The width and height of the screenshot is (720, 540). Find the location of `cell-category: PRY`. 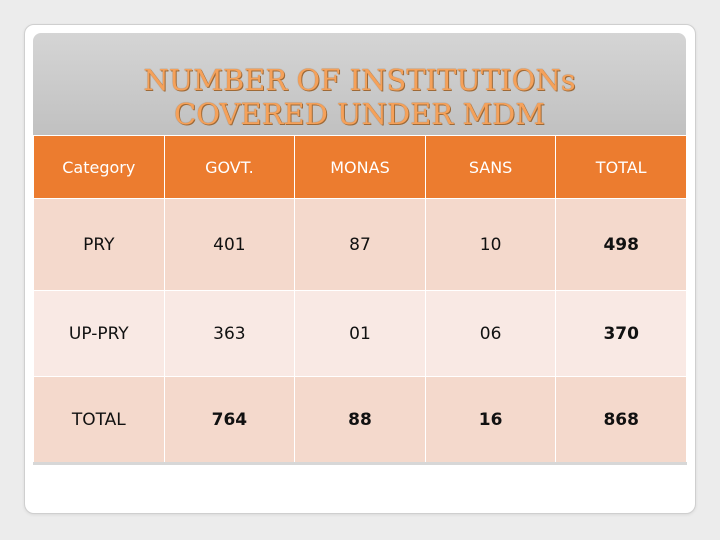

cell-category: PRY is located at coordinates (99, 244).